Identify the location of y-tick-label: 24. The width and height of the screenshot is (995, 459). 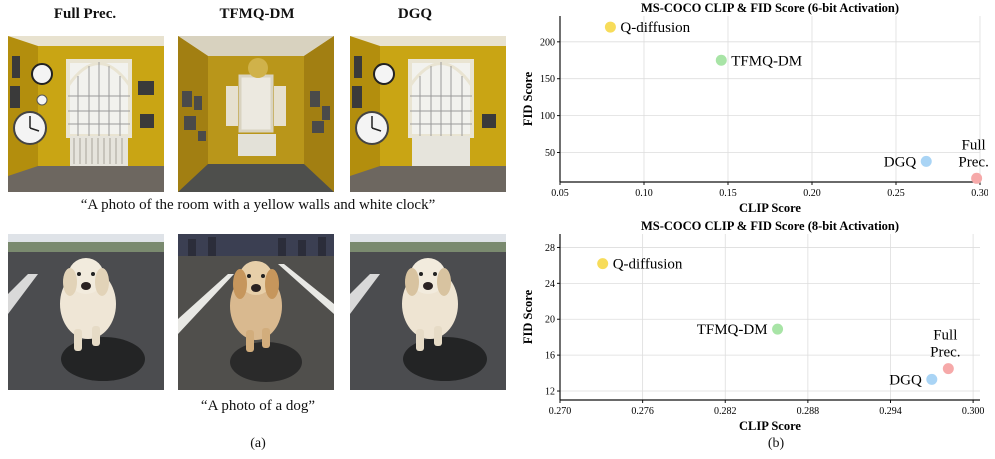
(550, 284).